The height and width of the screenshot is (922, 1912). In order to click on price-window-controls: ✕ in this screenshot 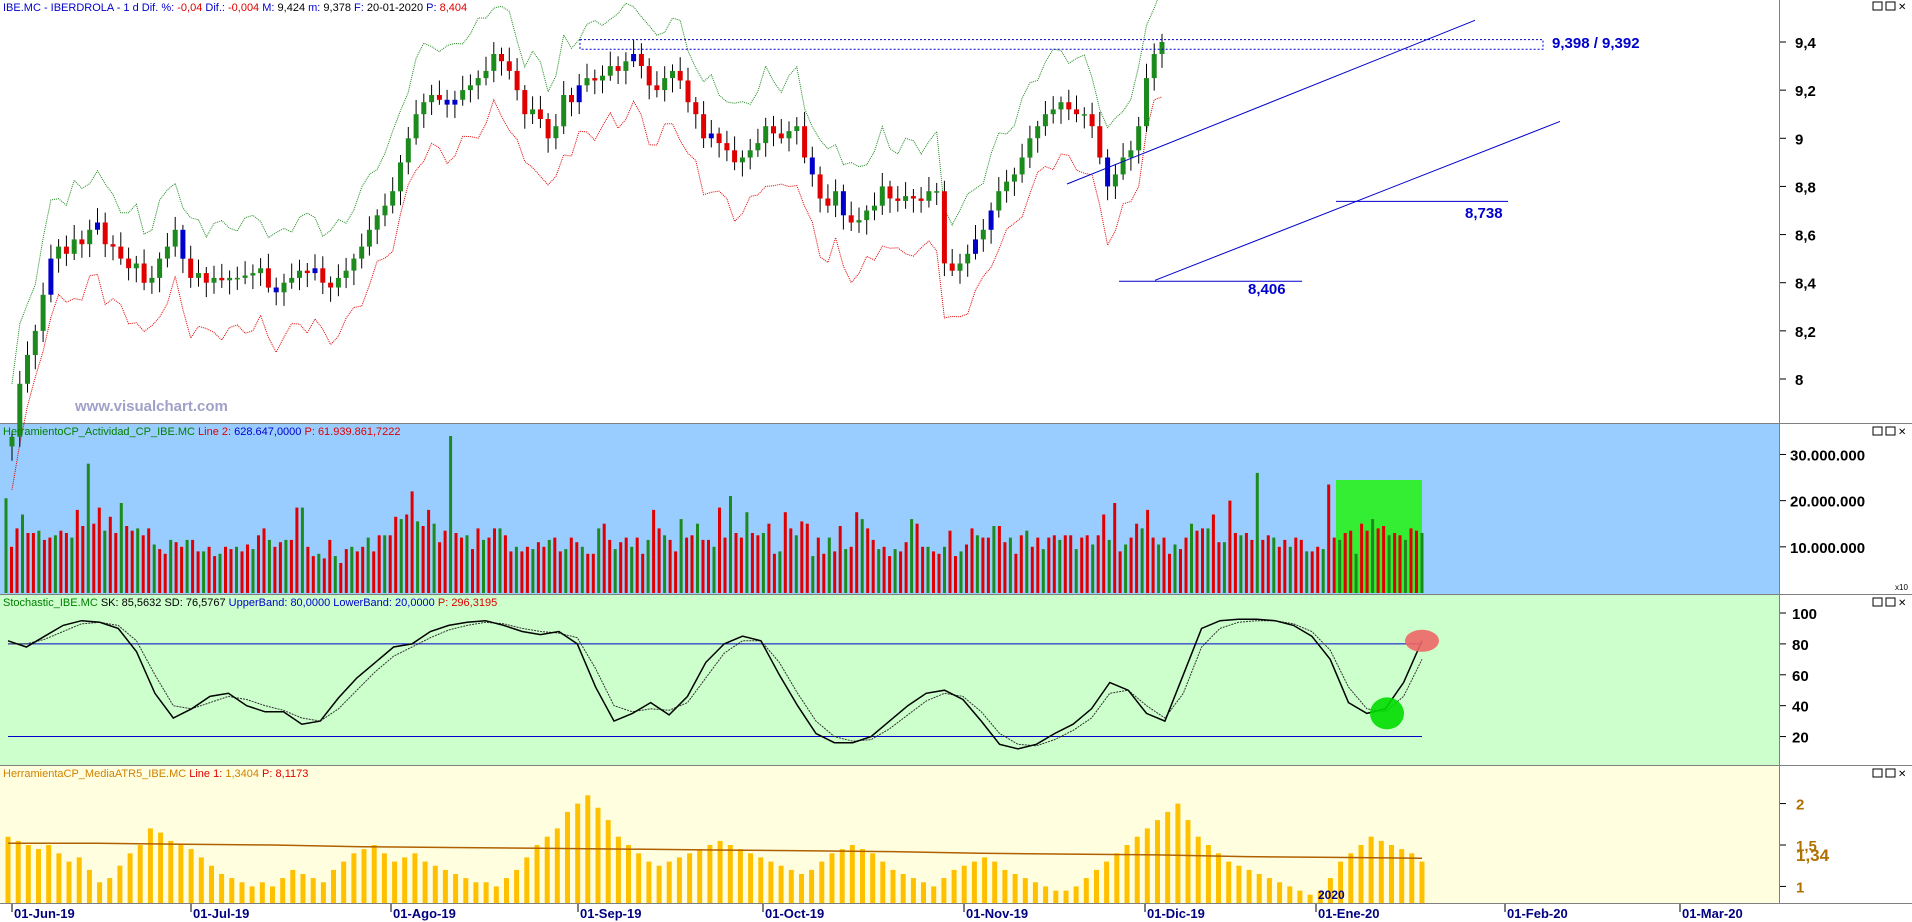, I will do `click(1889, 7)`.